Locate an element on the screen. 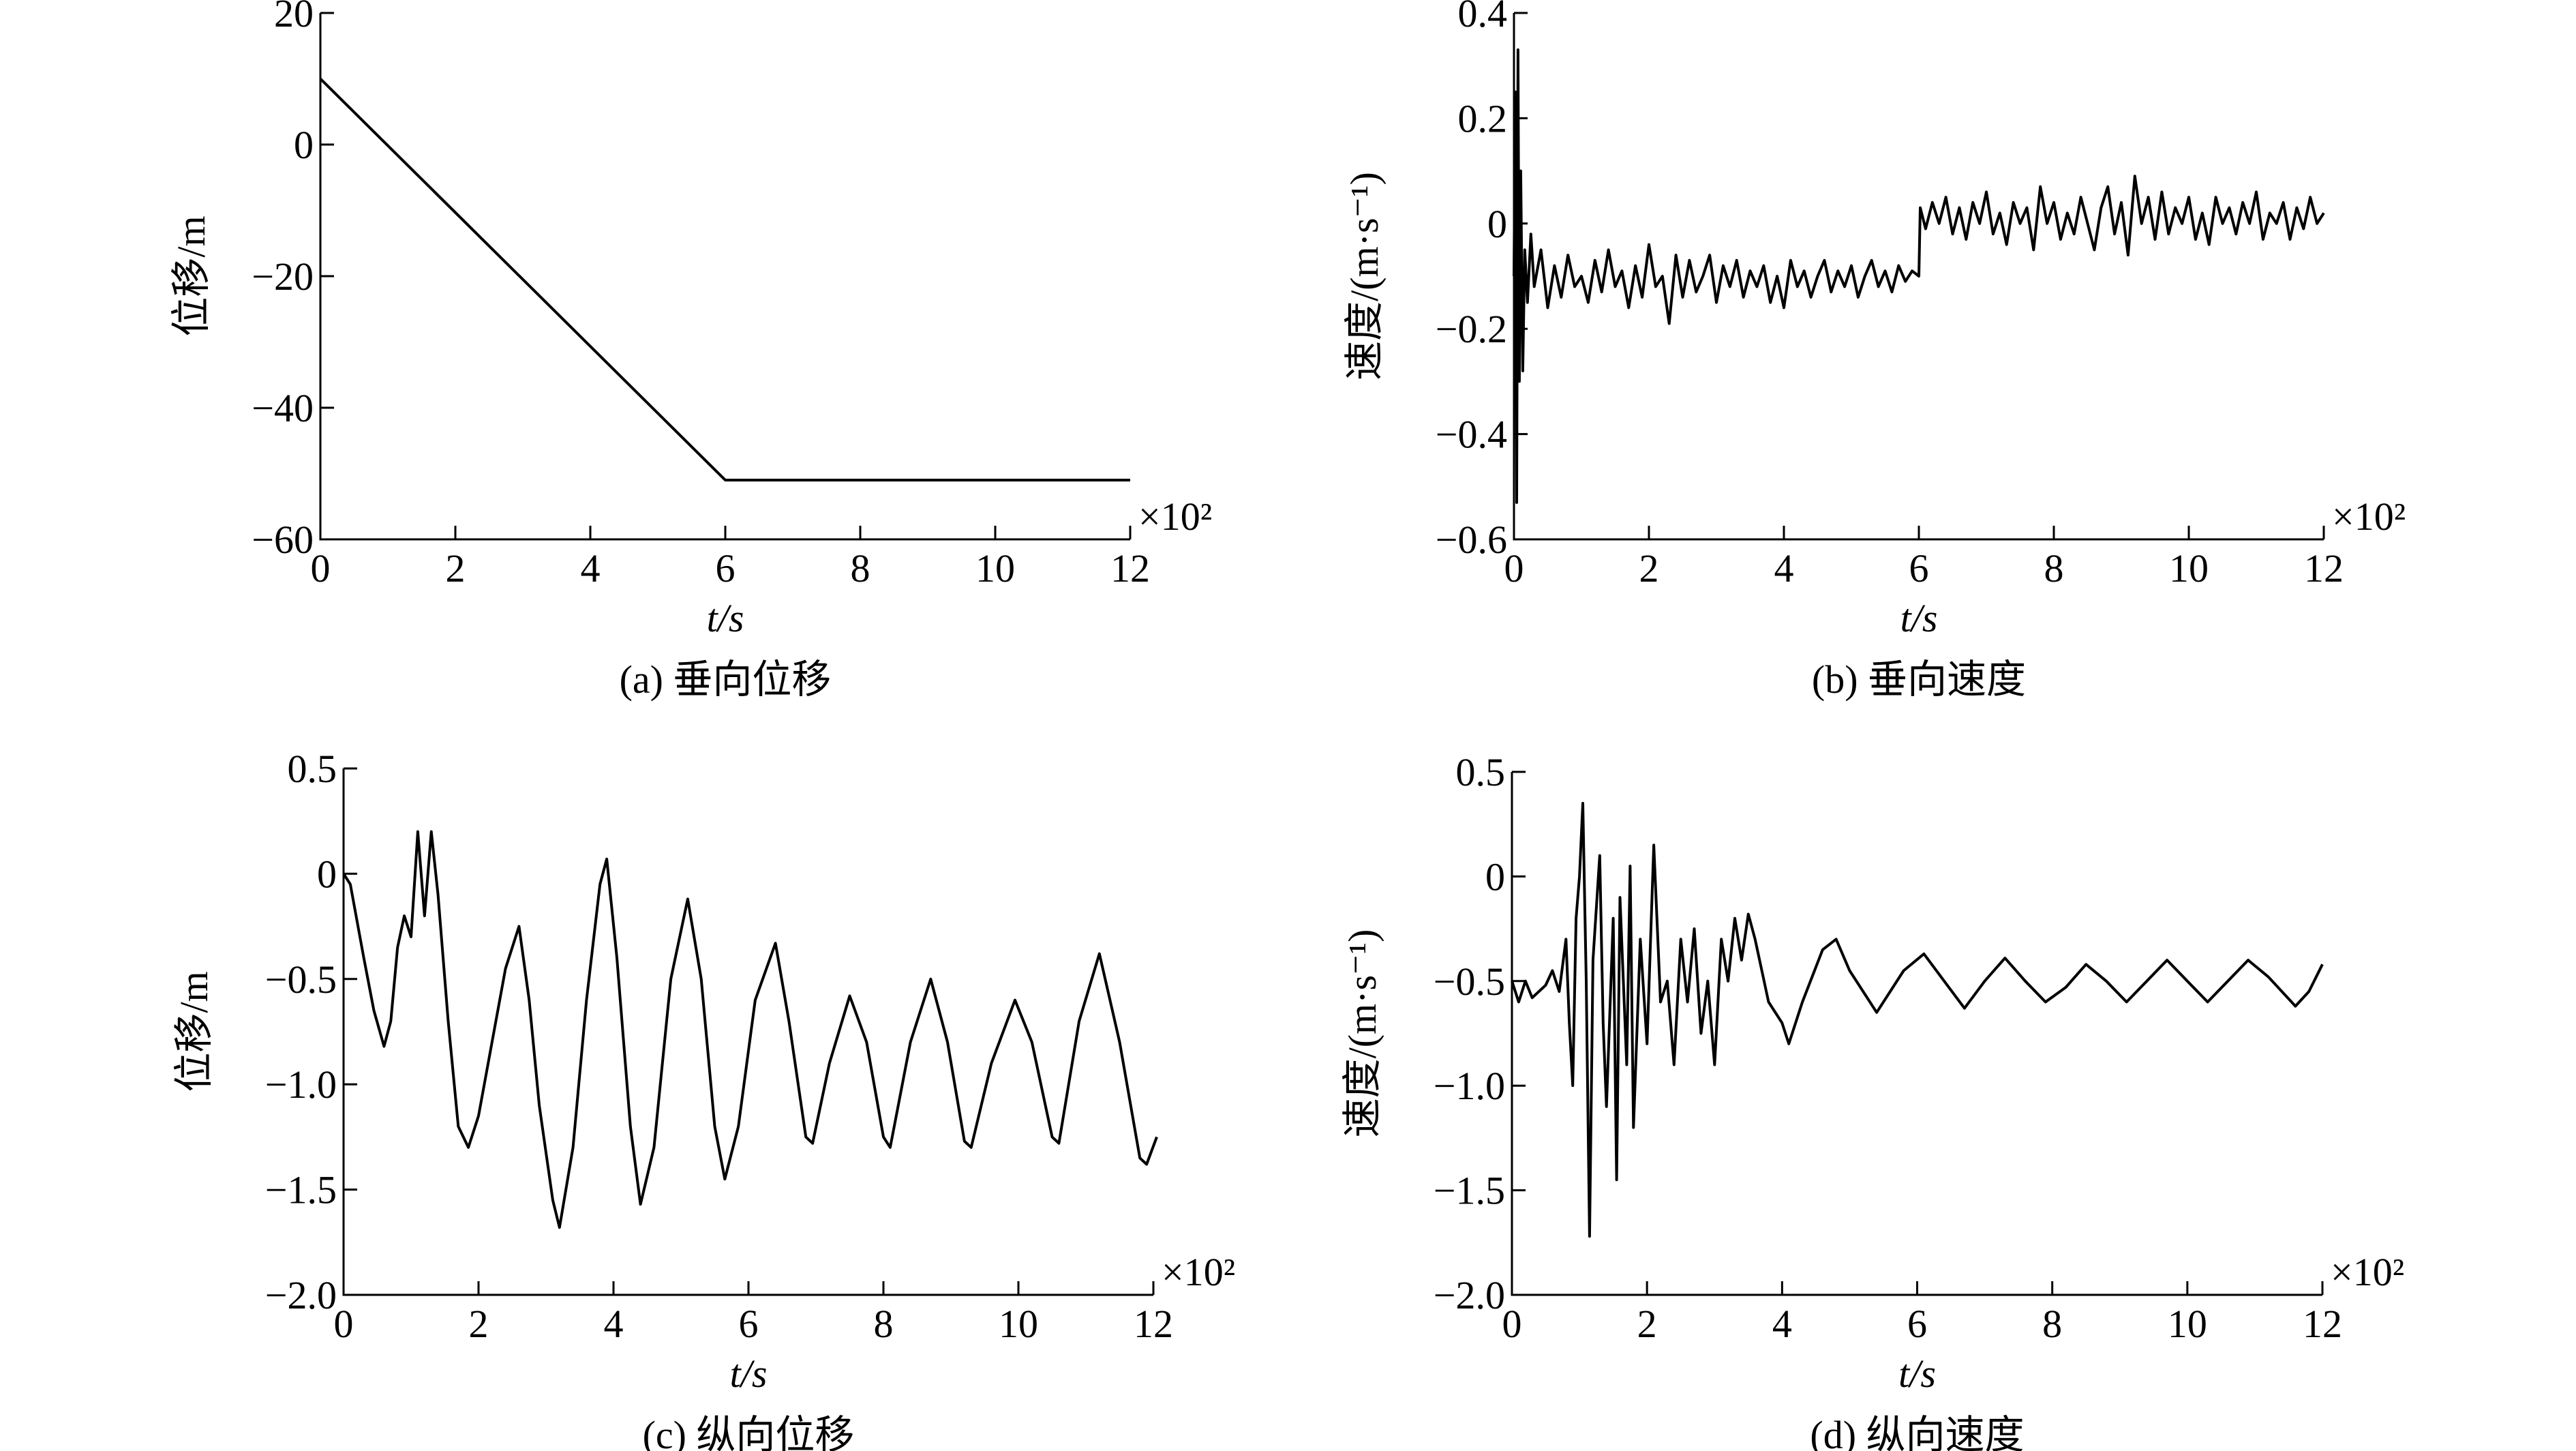  y-tick-label: −0.4 is located at coordinates (1472, 435).